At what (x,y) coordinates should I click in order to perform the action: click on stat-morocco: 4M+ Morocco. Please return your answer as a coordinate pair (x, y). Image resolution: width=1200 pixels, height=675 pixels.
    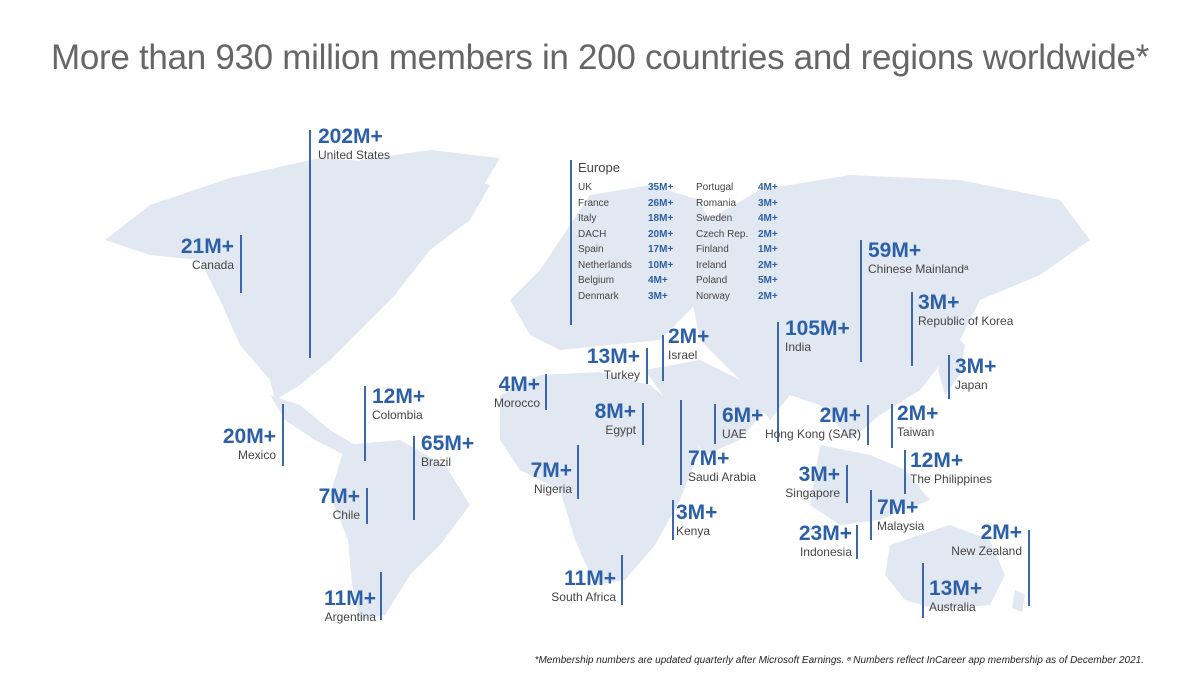
    Looking at the image, I should click on (505, 392).